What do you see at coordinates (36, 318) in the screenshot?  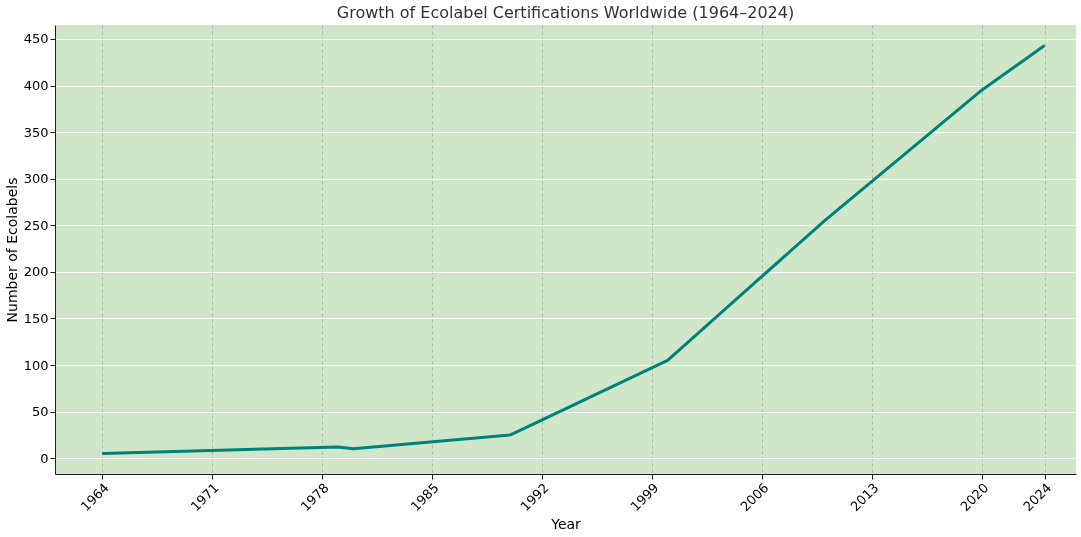 I see `y-tick-label: 150` at bounding box center [36, 318].